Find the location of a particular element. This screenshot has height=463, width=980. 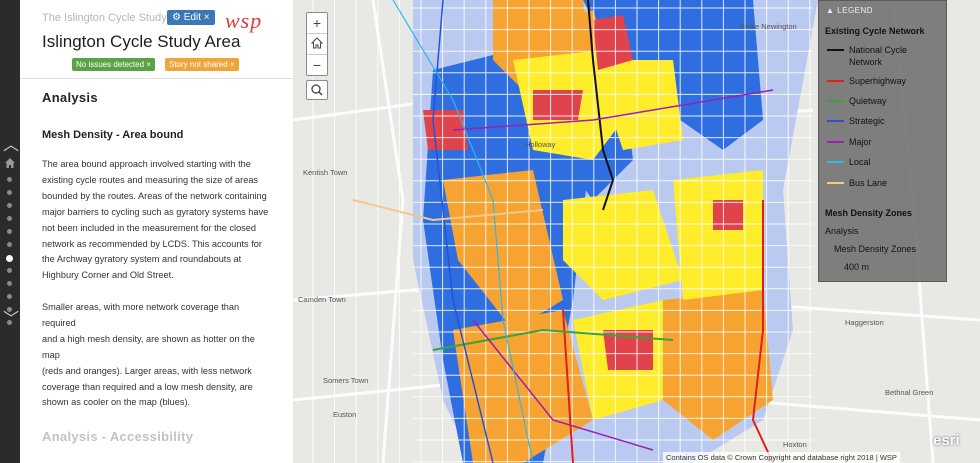

map-search-button is located at coordinates (317, 90).